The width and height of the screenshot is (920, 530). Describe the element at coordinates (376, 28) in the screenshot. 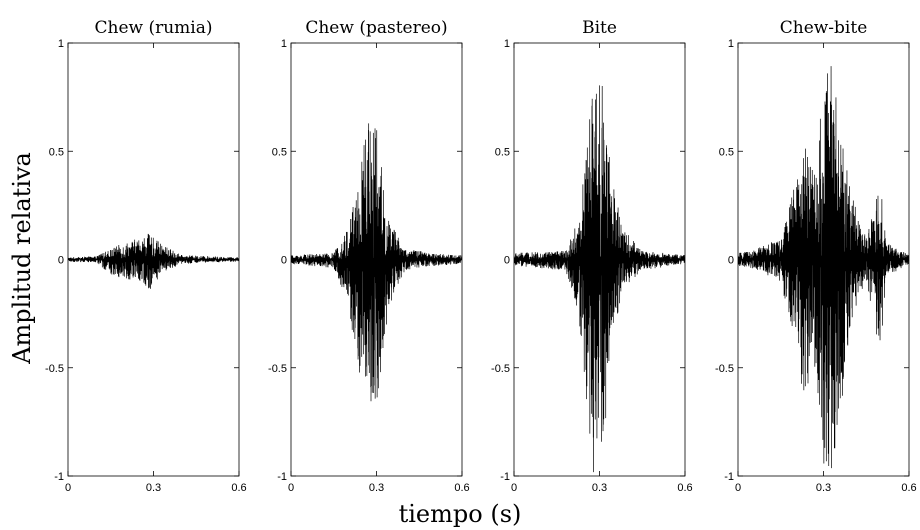

I see `panel-title: Chew (pastereo)` at that location.